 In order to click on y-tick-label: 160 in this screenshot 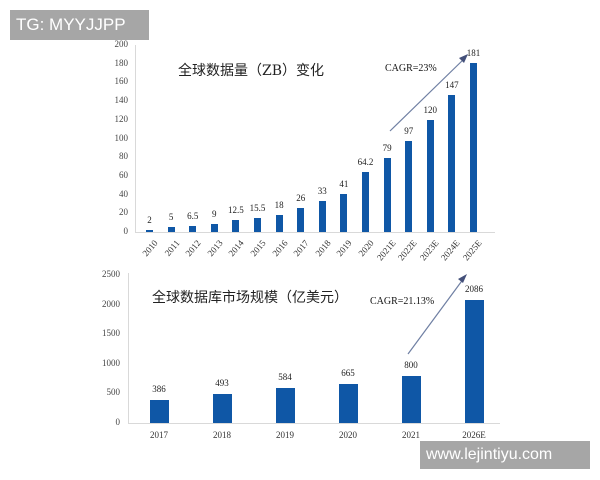, I will do `click(121, 81)`.